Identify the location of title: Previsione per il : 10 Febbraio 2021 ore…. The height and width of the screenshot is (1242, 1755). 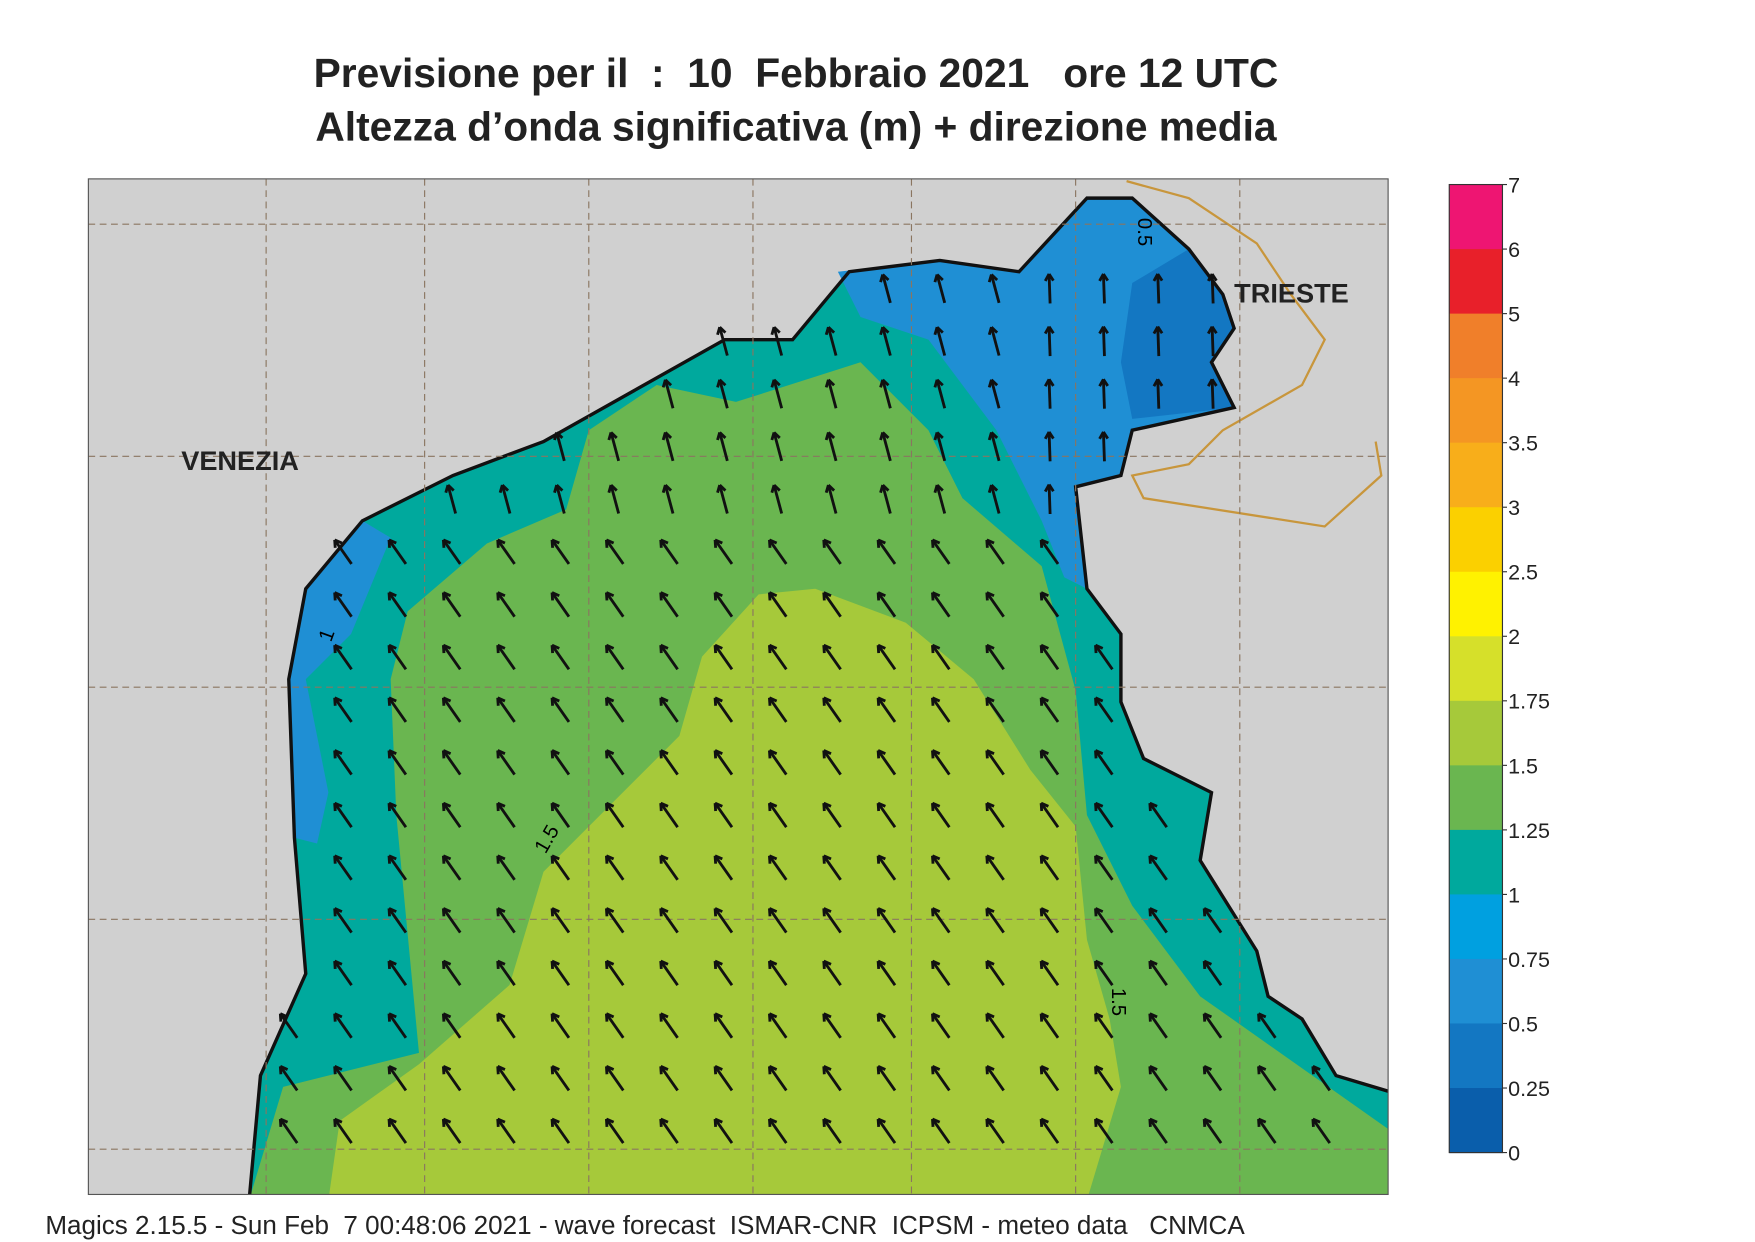
(796, 73).